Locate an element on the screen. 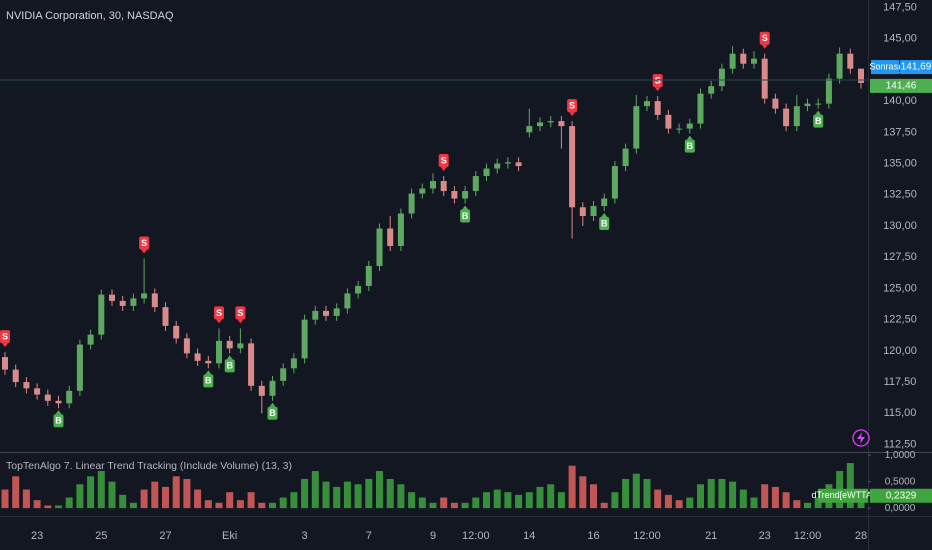 The width and height of the screenshot is (932, 550). x-tick-label: 28 is located at coordinates (861, 536).